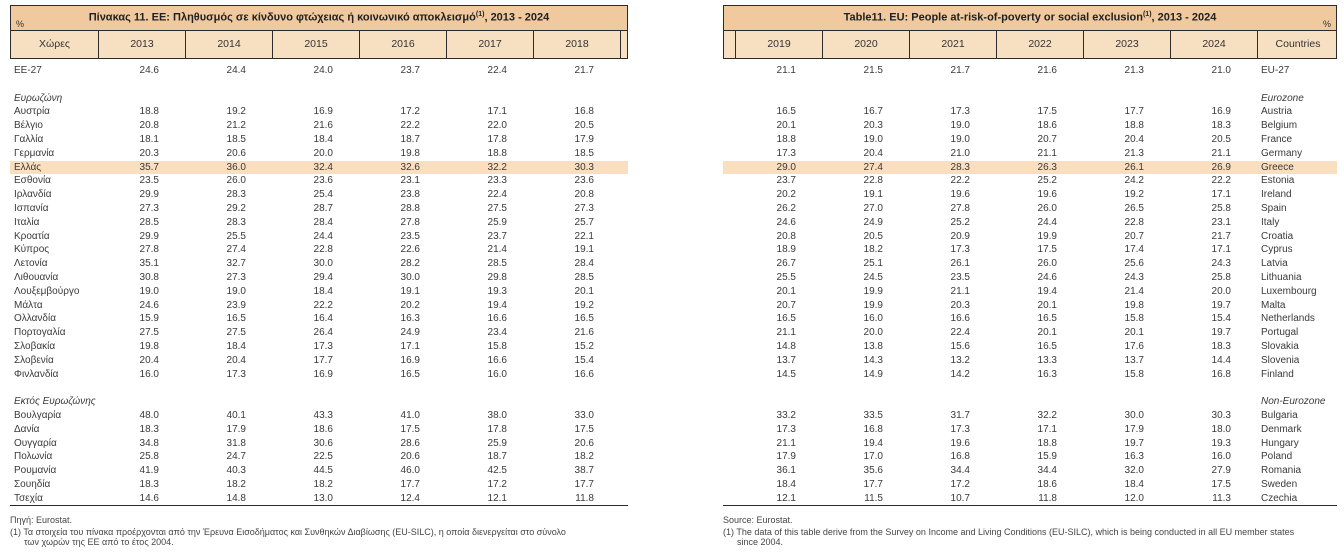  I want to click on value-cell: 21.4, so click(1134, 291).